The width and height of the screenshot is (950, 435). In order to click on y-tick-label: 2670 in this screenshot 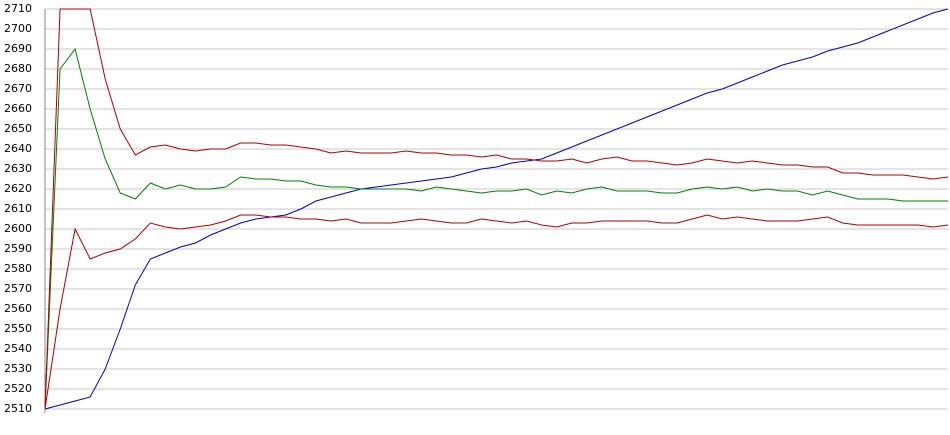, I will do `click(18, 88)`.